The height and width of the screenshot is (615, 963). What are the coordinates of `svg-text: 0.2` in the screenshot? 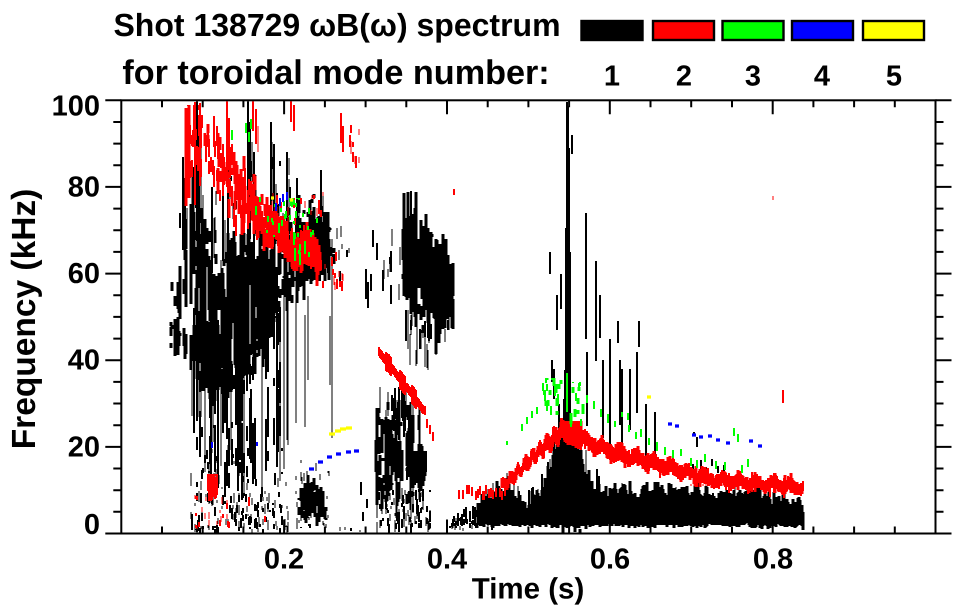 It's located at (284, 560).